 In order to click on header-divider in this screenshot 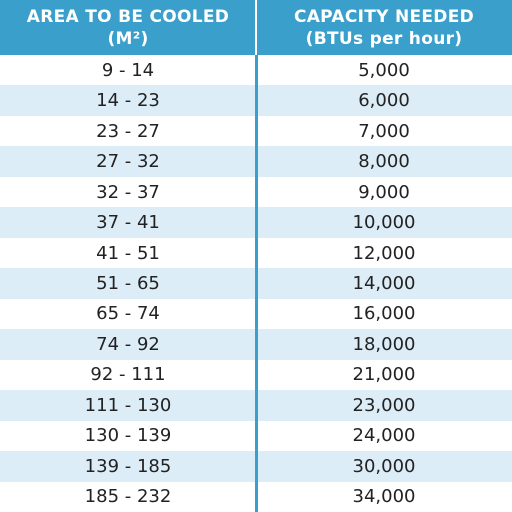, I will do `click(256, 27)`.